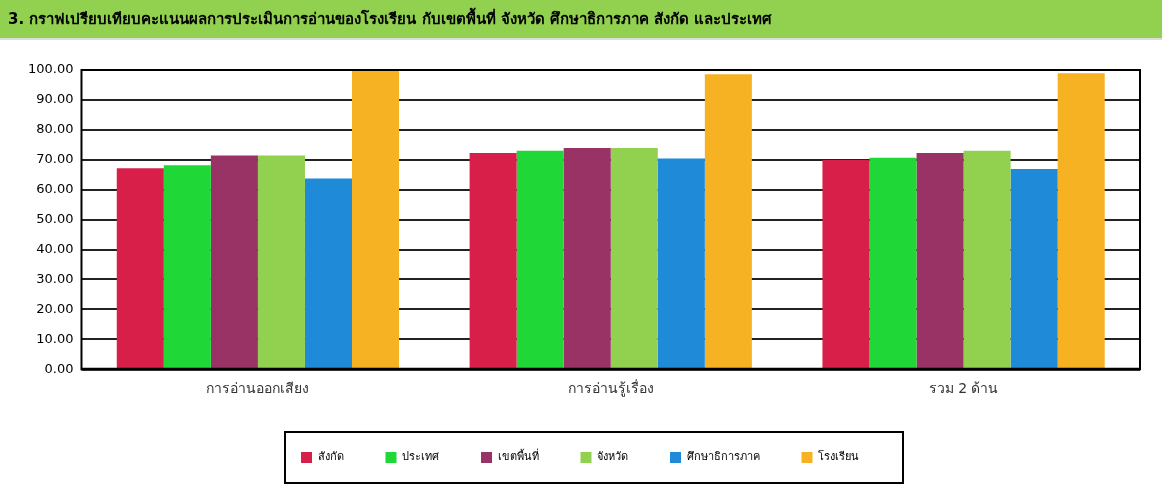  What do you see at coordinates (59, 368) in the screenshot?
I see `y-tick-label: 0.00` at bounding box center [59, 368].